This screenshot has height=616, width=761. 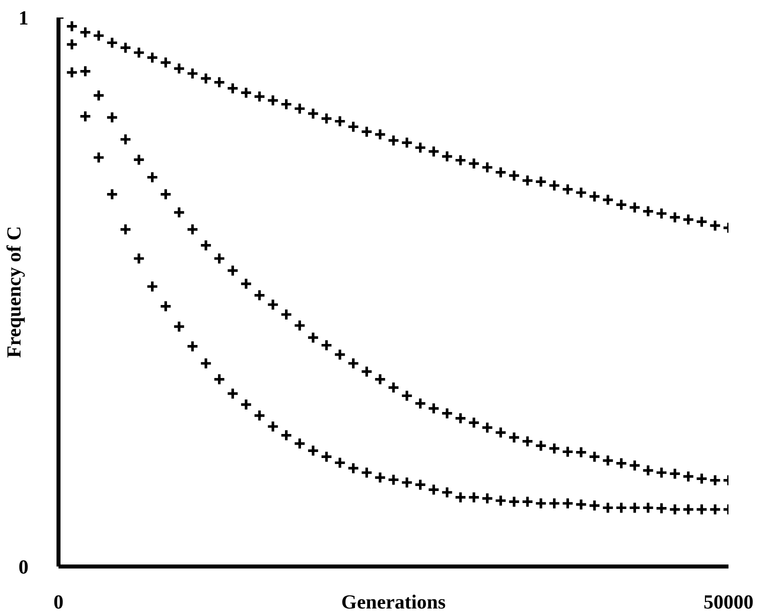 What do you see at coordinates (23, 19) in the screenshot?
I see `y-tick-label: 1` at bounding box center [23, 19].